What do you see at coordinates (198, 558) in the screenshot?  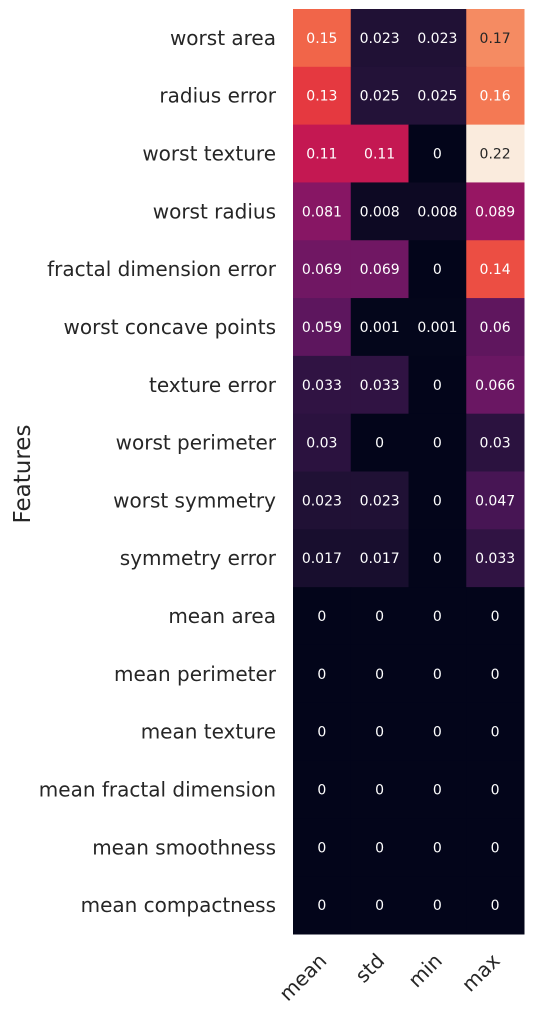 I see `row-tick-label: symmetry error` at bounding box center [198, 558].